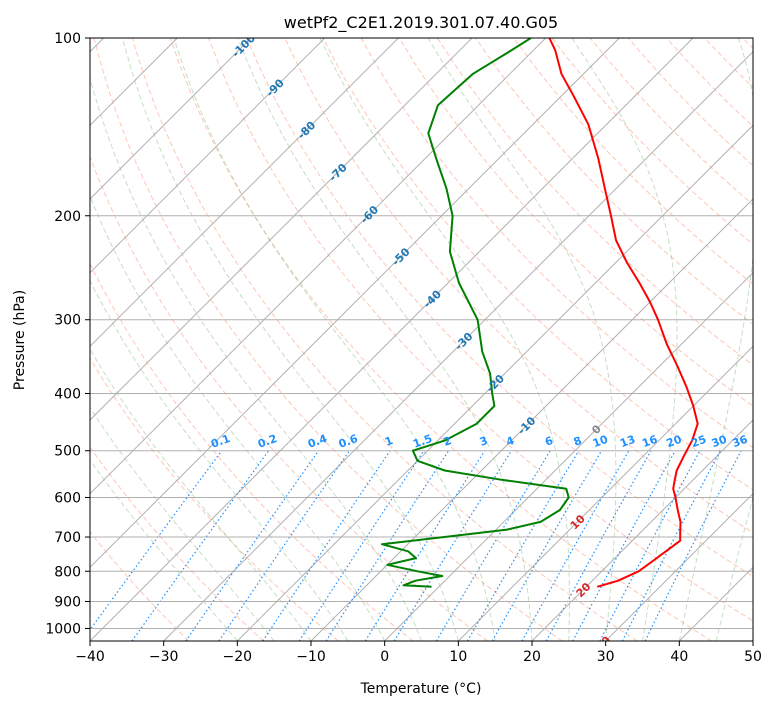 The height and width of the screenshot is (708, 775). Describe the element at coordinates (67, 321) in the screenshot. I see `y-tick-label: 300` at that location.